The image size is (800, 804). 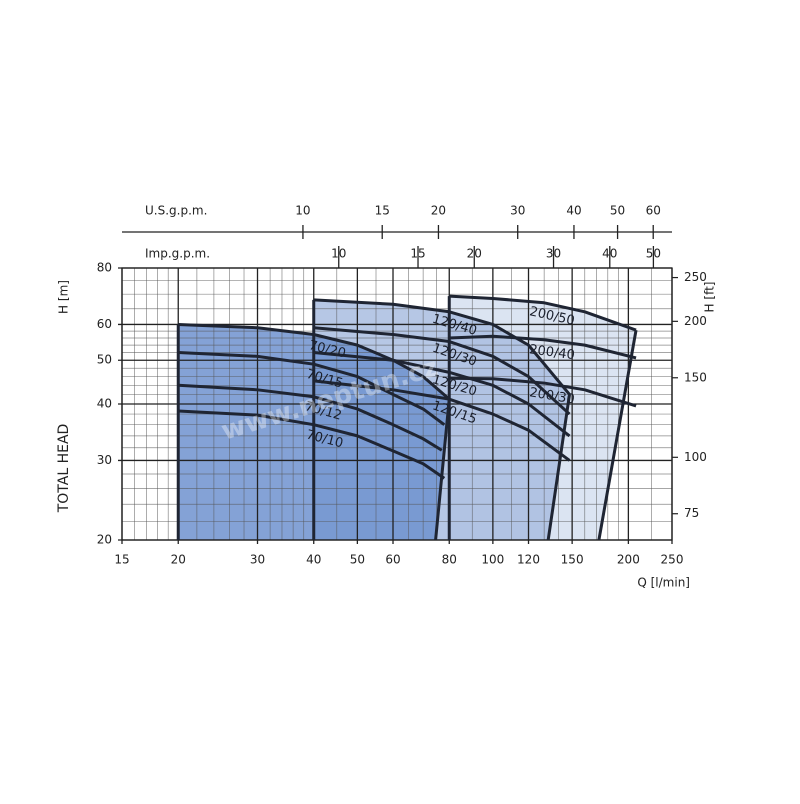 I want to click on y-axis-label: H [m], so click(x=64, y=297).